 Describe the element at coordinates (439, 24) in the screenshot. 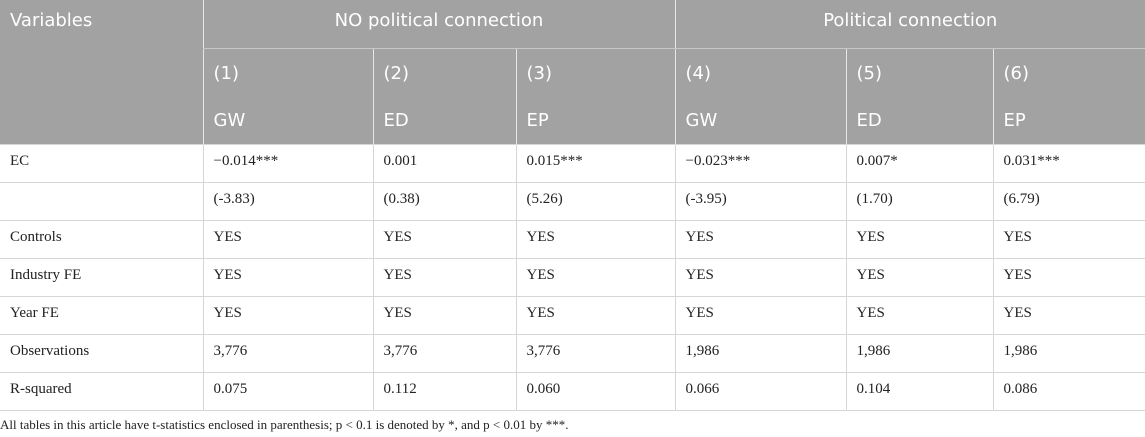

I see `group-header: NO political connection` at that location.